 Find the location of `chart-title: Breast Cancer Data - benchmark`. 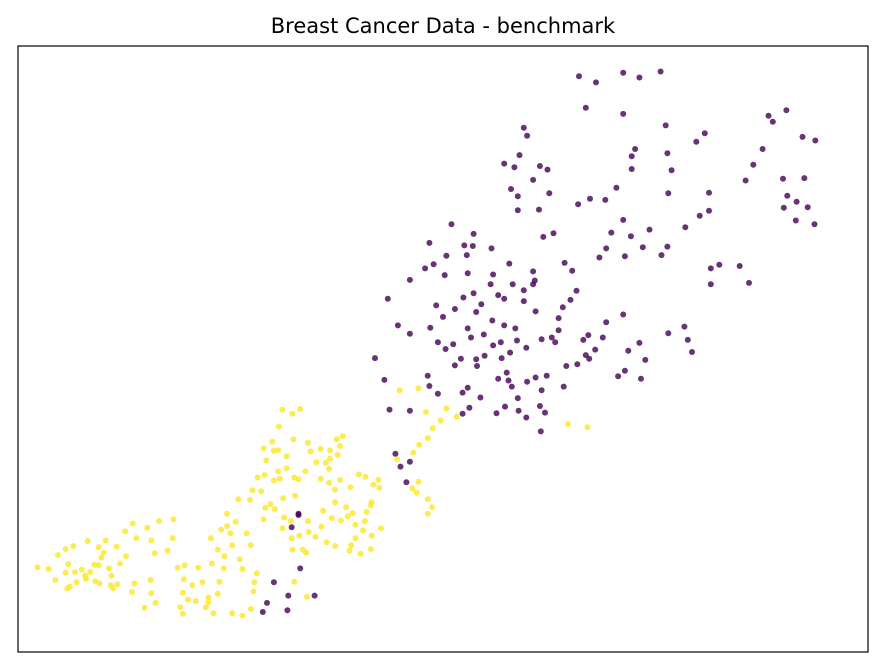

chart-title: Breast Cancer Data - benchmark is located at coordinates (443, 26).